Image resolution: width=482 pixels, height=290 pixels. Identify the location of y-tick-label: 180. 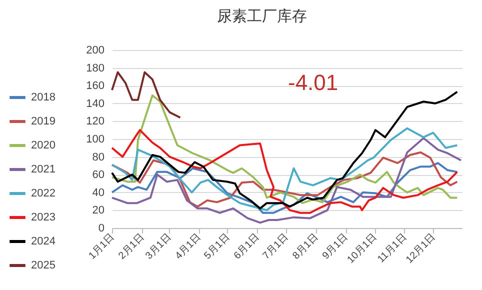
(95, 68).